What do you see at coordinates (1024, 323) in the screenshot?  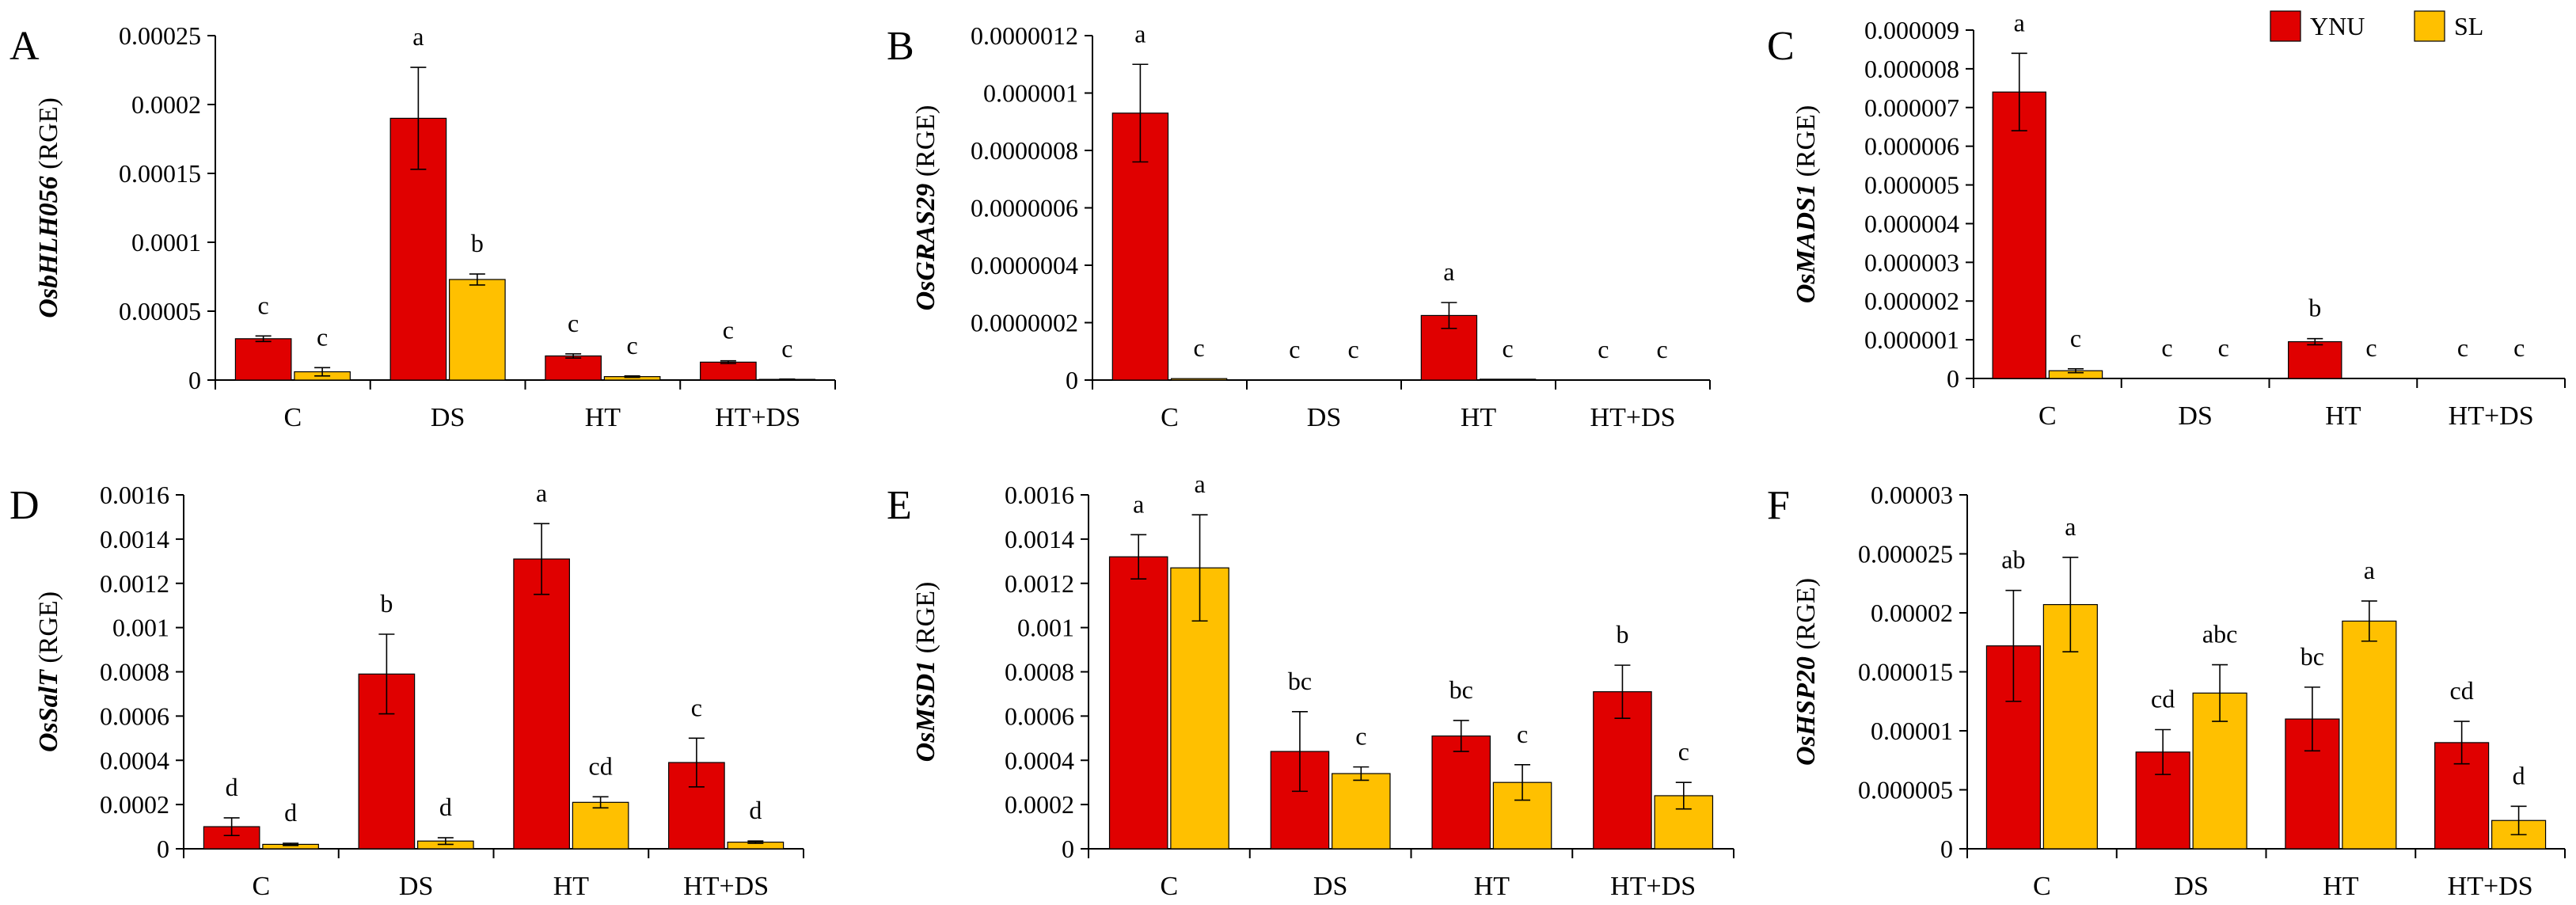 I see `y-tick-label: 0.0000002` at bounding box center [1024, 323].